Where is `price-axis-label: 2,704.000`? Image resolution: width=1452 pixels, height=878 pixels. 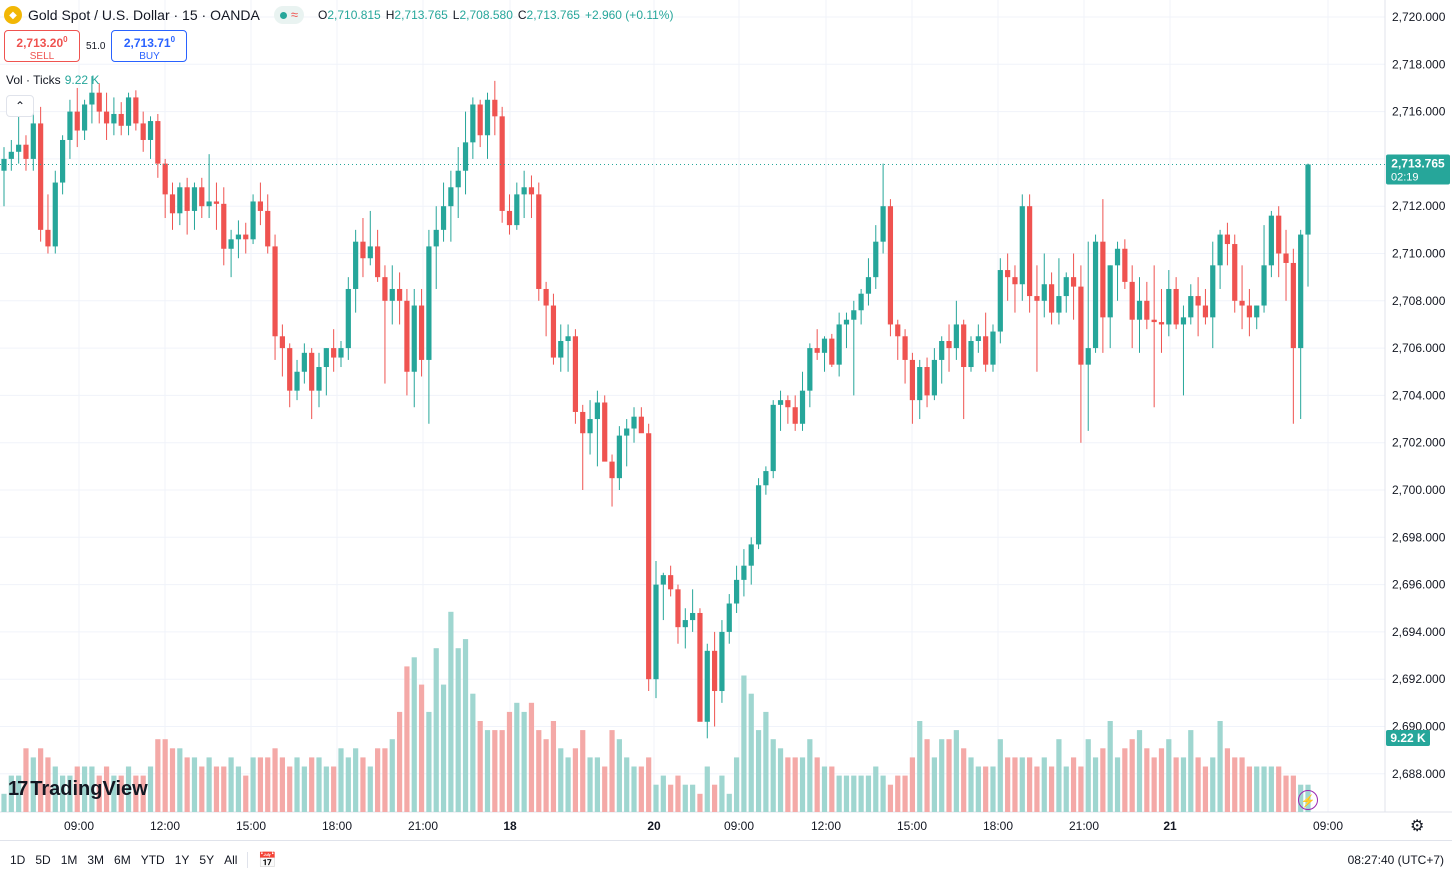
price-axis-label: 2,704.000 is located at coordinates (1419, 395).